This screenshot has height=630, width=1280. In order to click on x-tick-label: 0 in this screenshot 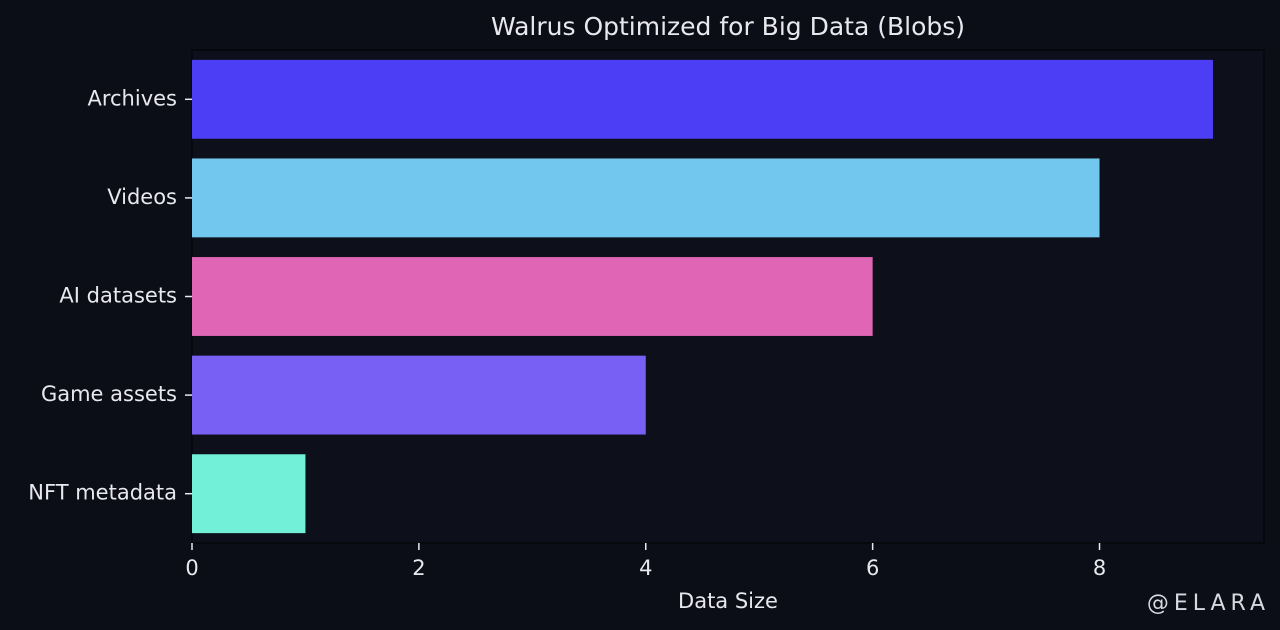, I will do `click(191, 568)`.